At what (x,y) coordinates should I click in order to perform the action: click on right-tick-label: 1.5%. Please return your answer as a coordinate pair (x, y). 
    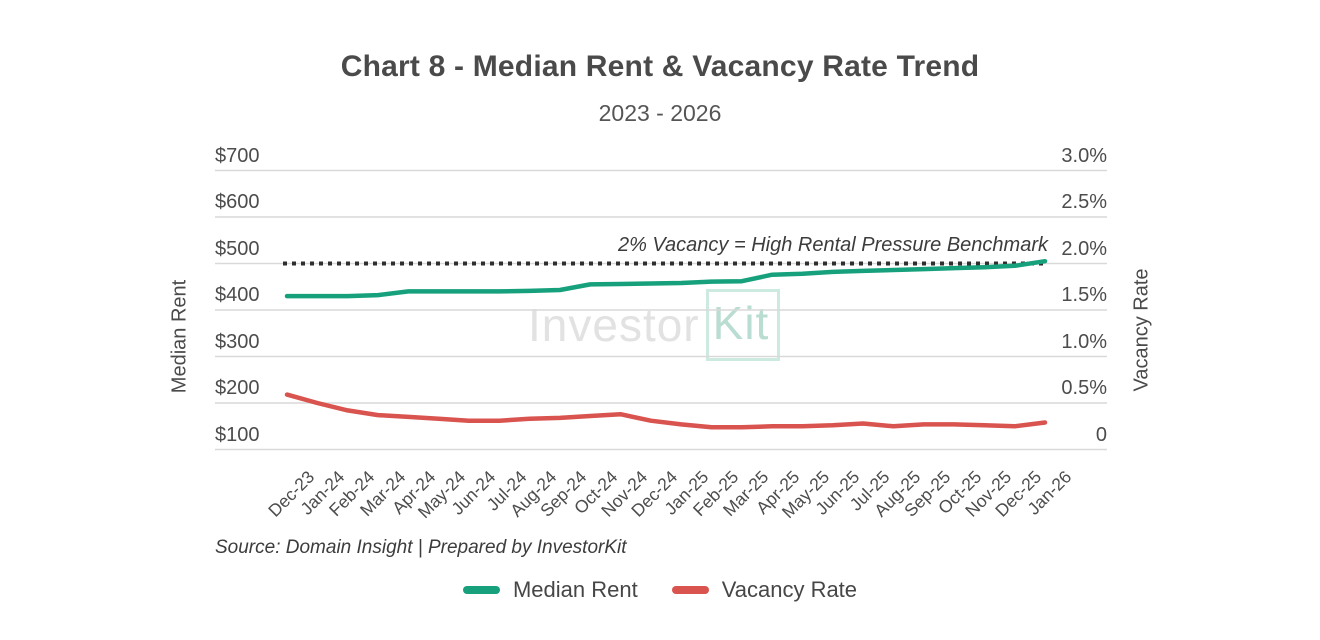
    Looking at the image, I should click on (1084, 295).